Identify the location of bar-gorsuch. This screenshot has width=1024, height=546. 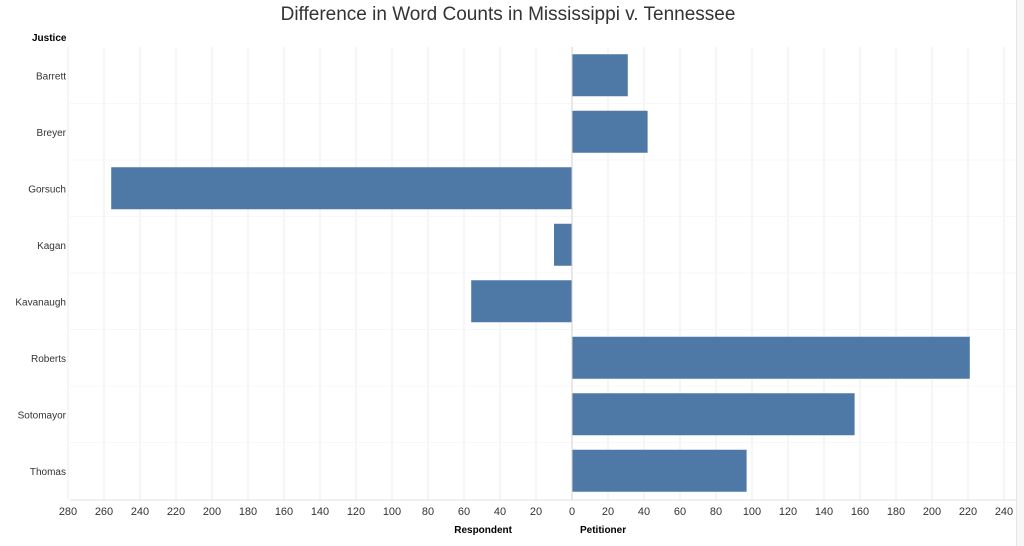
(341, 188).